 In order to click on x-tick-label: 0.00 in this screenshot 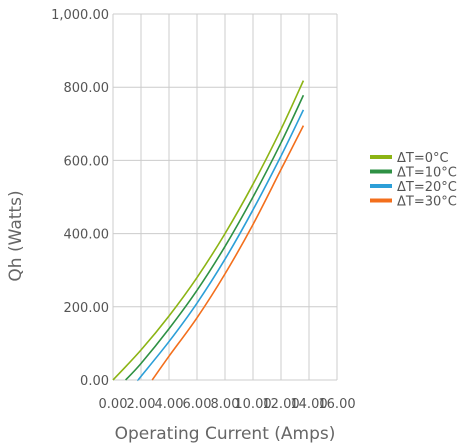, I will do `click(113, 404)`.